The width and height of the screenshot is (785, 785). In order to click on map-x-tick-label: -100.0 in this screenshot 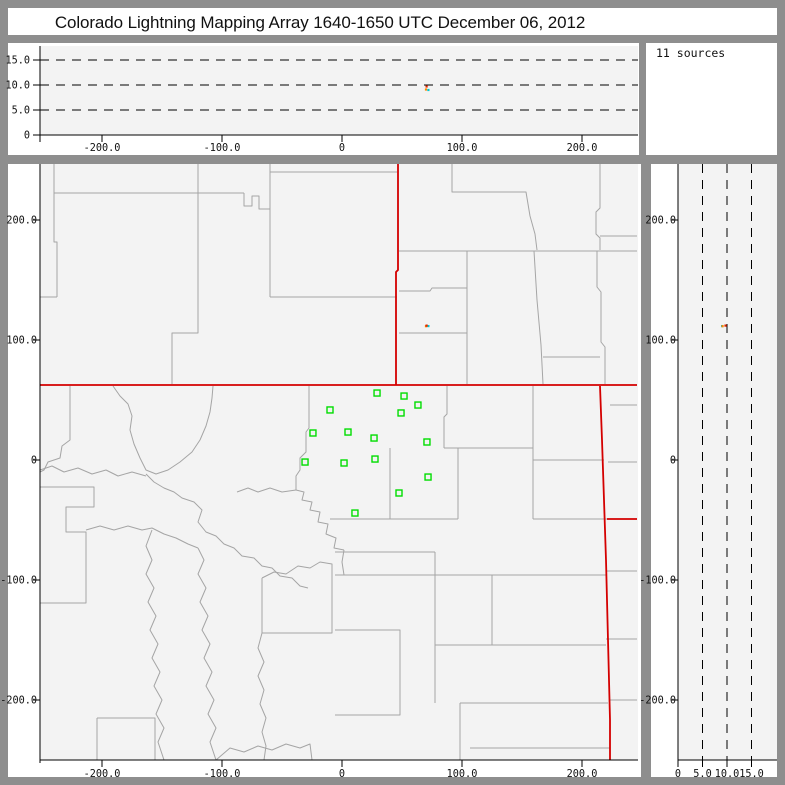, I will do `click(222, 774)`.